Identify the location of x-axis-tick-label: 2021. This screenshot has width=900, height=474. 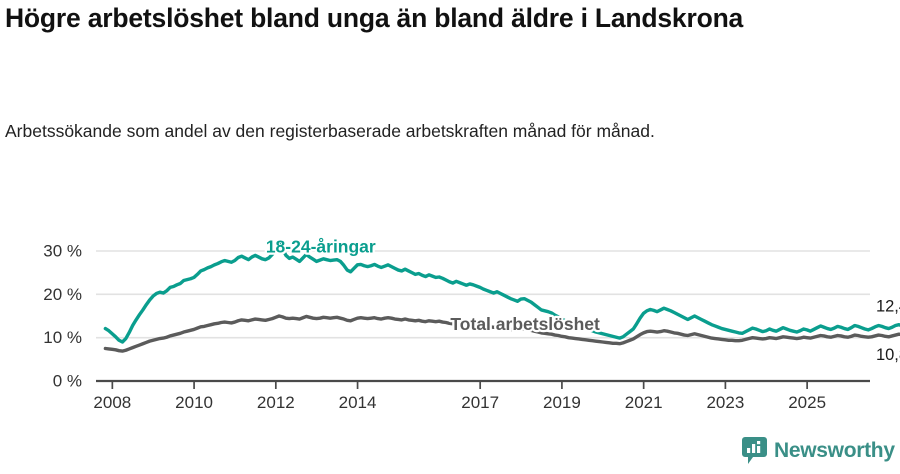
(644, 402).